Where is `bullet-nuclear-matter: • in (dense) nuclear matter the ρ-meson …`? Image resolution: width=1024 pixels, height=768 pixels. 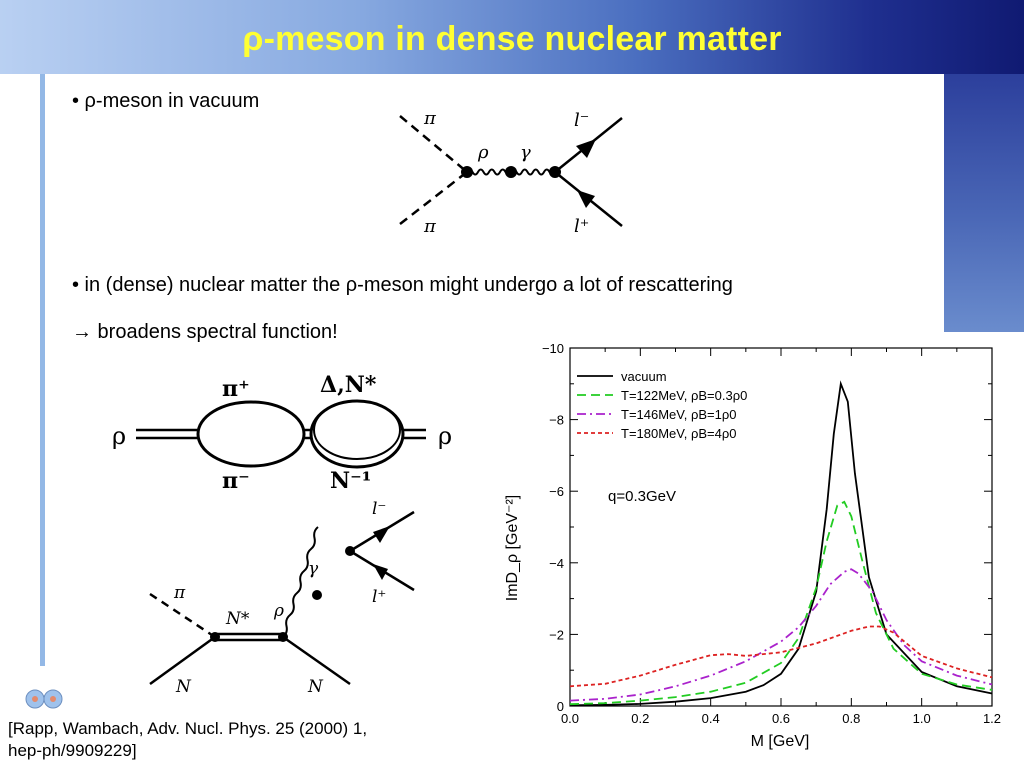 bullet-nuclear-matter: • in (dense) nuclear matter the ρ-meson … is located at coordinates (402, 285).